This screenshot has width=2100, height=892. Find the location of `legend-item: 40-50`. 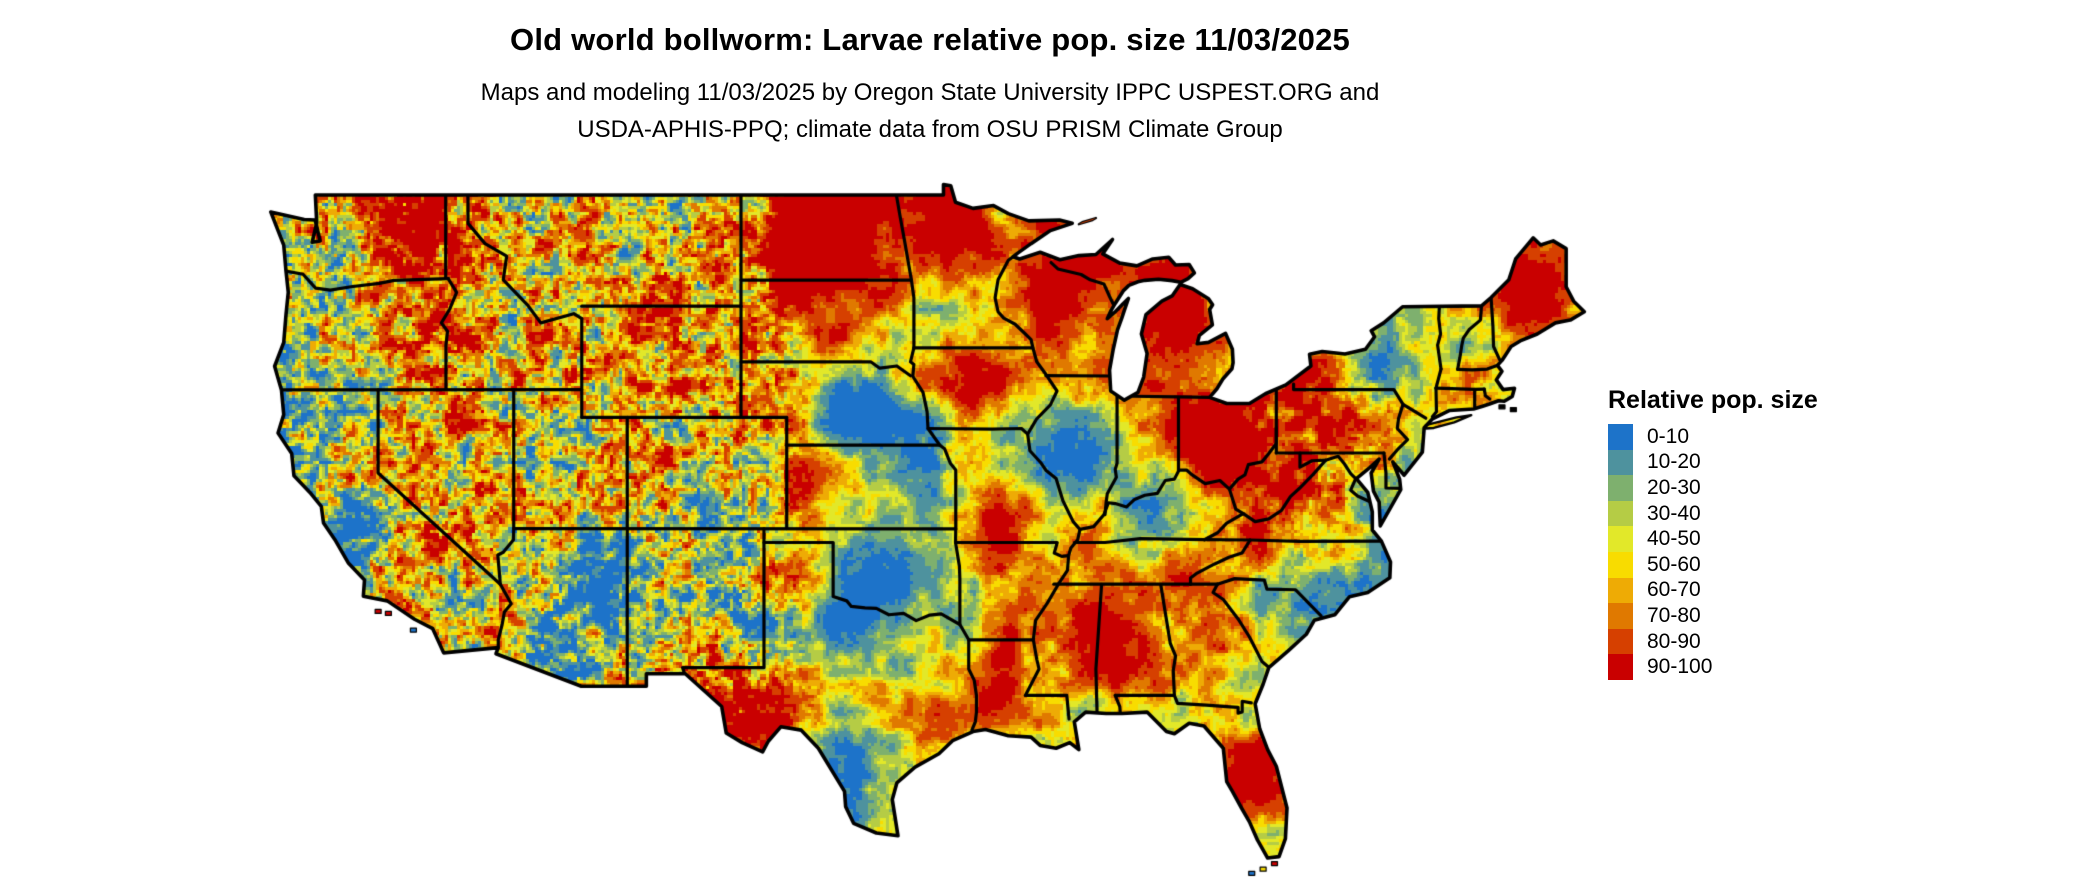

legend-item: 40-50 is located at coordinates (1713, 539).